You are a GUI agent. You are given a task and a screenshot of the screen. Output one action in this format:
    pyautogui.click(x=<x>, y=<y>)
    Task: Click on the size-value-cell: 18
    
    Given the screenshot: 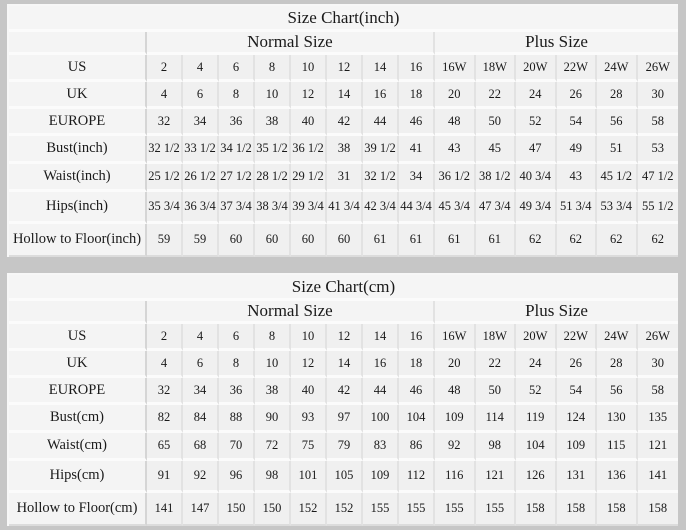 What is the action you would take?
    pyautogui.click(x=417, y=95)
    